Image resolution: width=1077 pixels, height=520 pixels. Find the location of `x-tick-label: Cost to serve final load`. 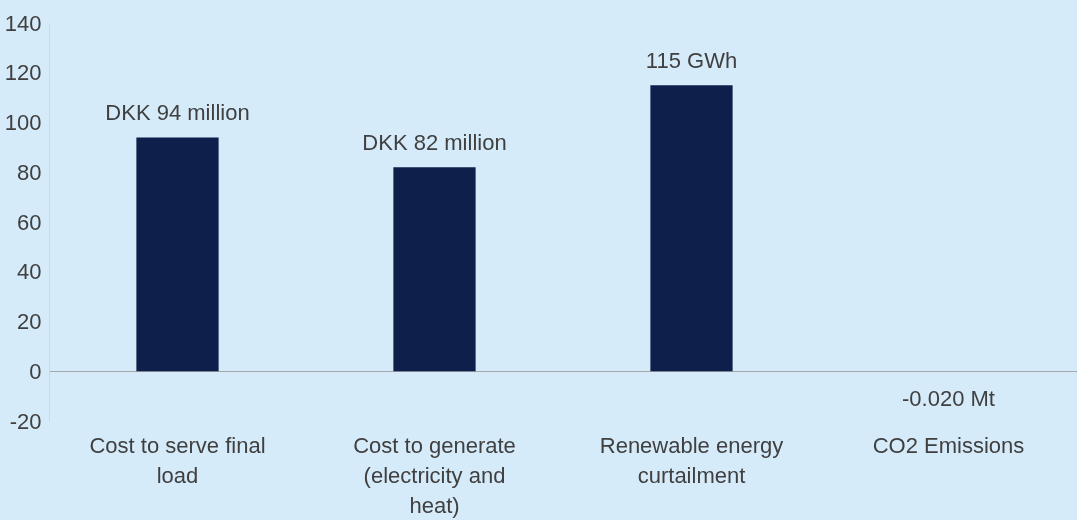

x-tick-label: Cost to serve final load is located at coordinates (177, 460).